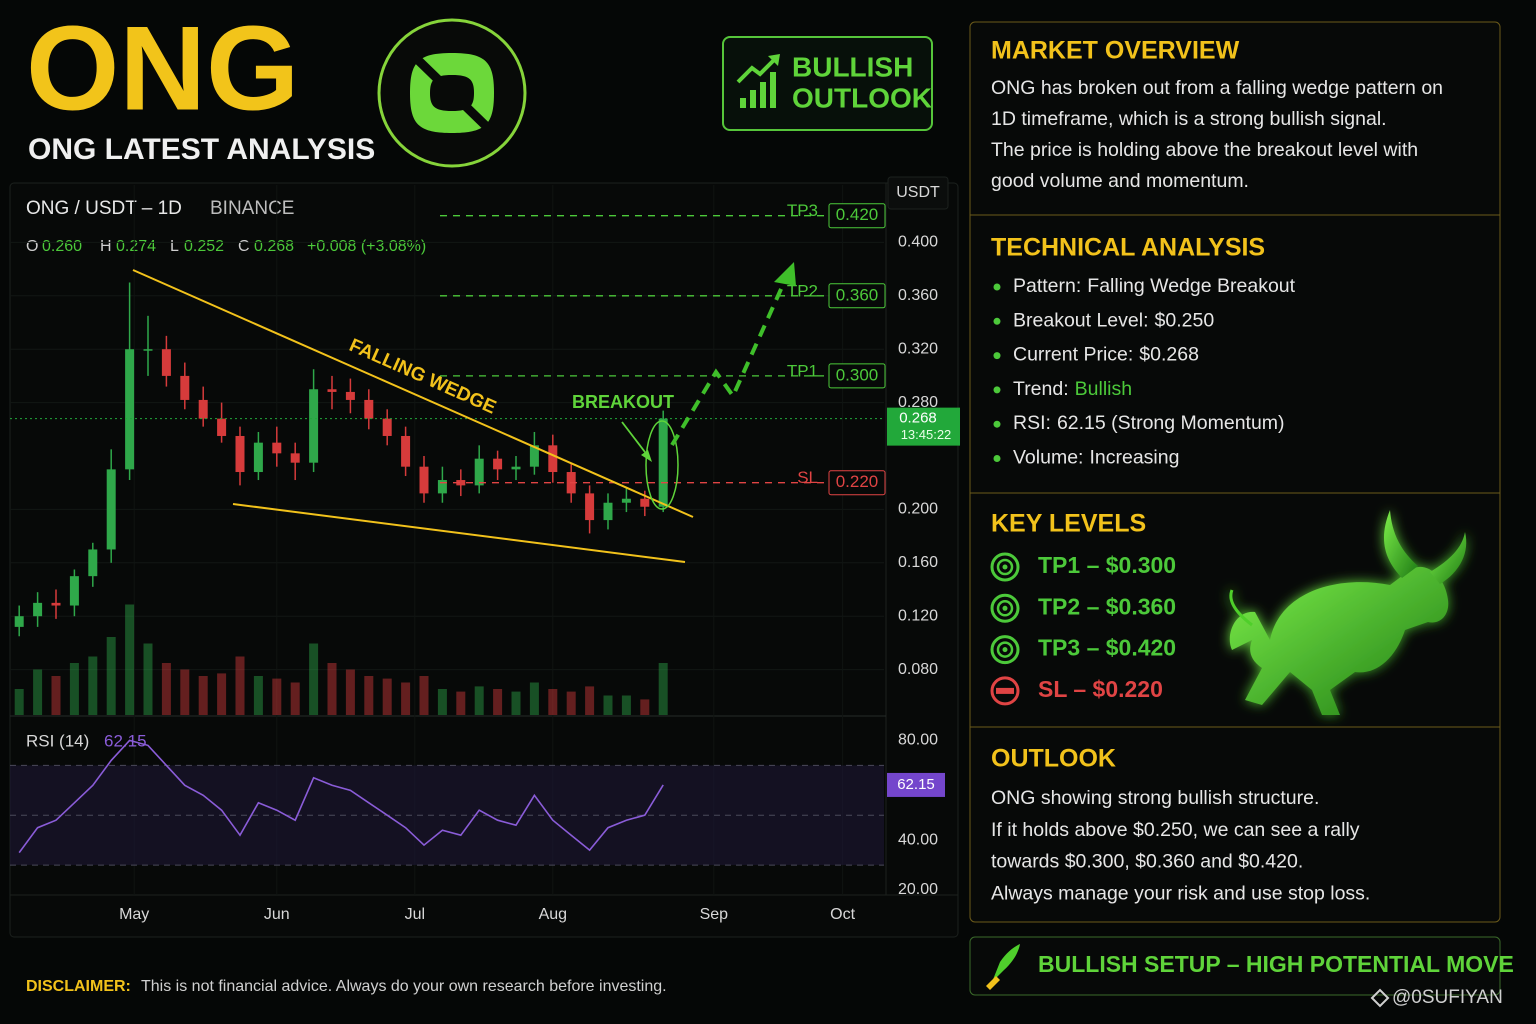  I want to click on logo, so click(452, 93).